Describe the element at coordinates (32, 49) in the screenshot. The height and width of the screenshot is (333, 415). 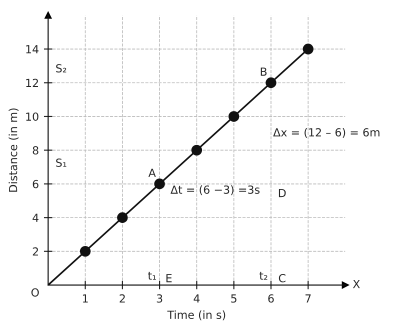
I see `y-tick-label: 14` at that location.